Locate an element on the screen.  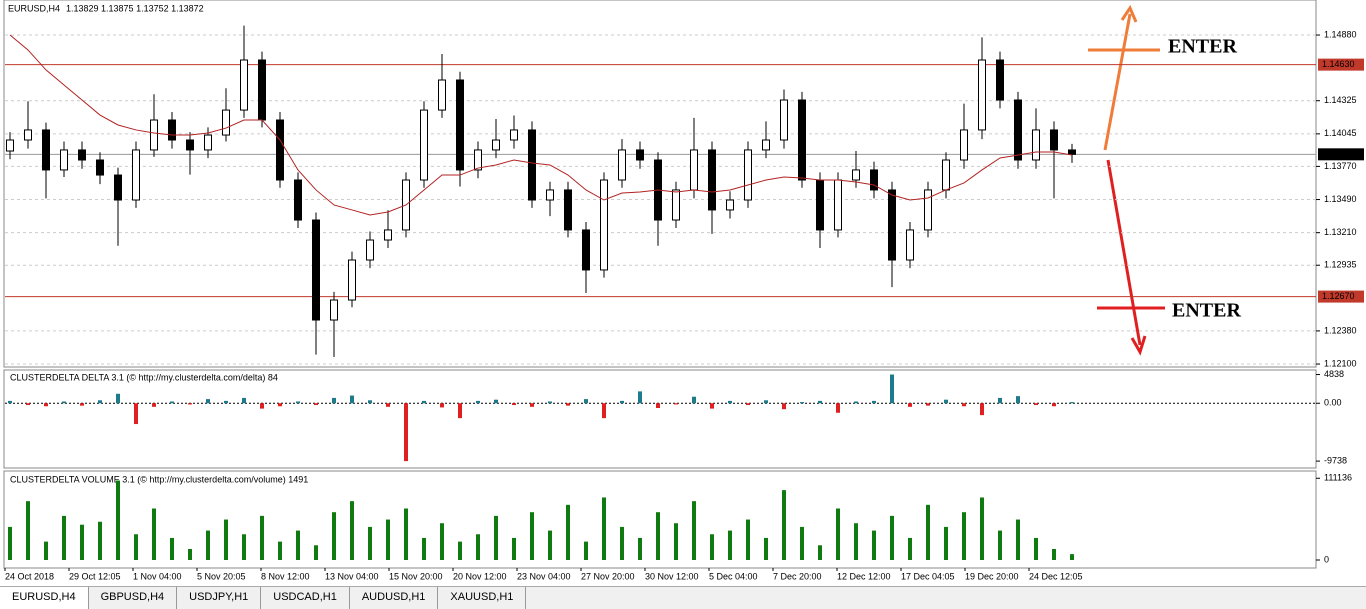
chart-tab: AUDUSD,H1 is located at coordinates (394, 598).